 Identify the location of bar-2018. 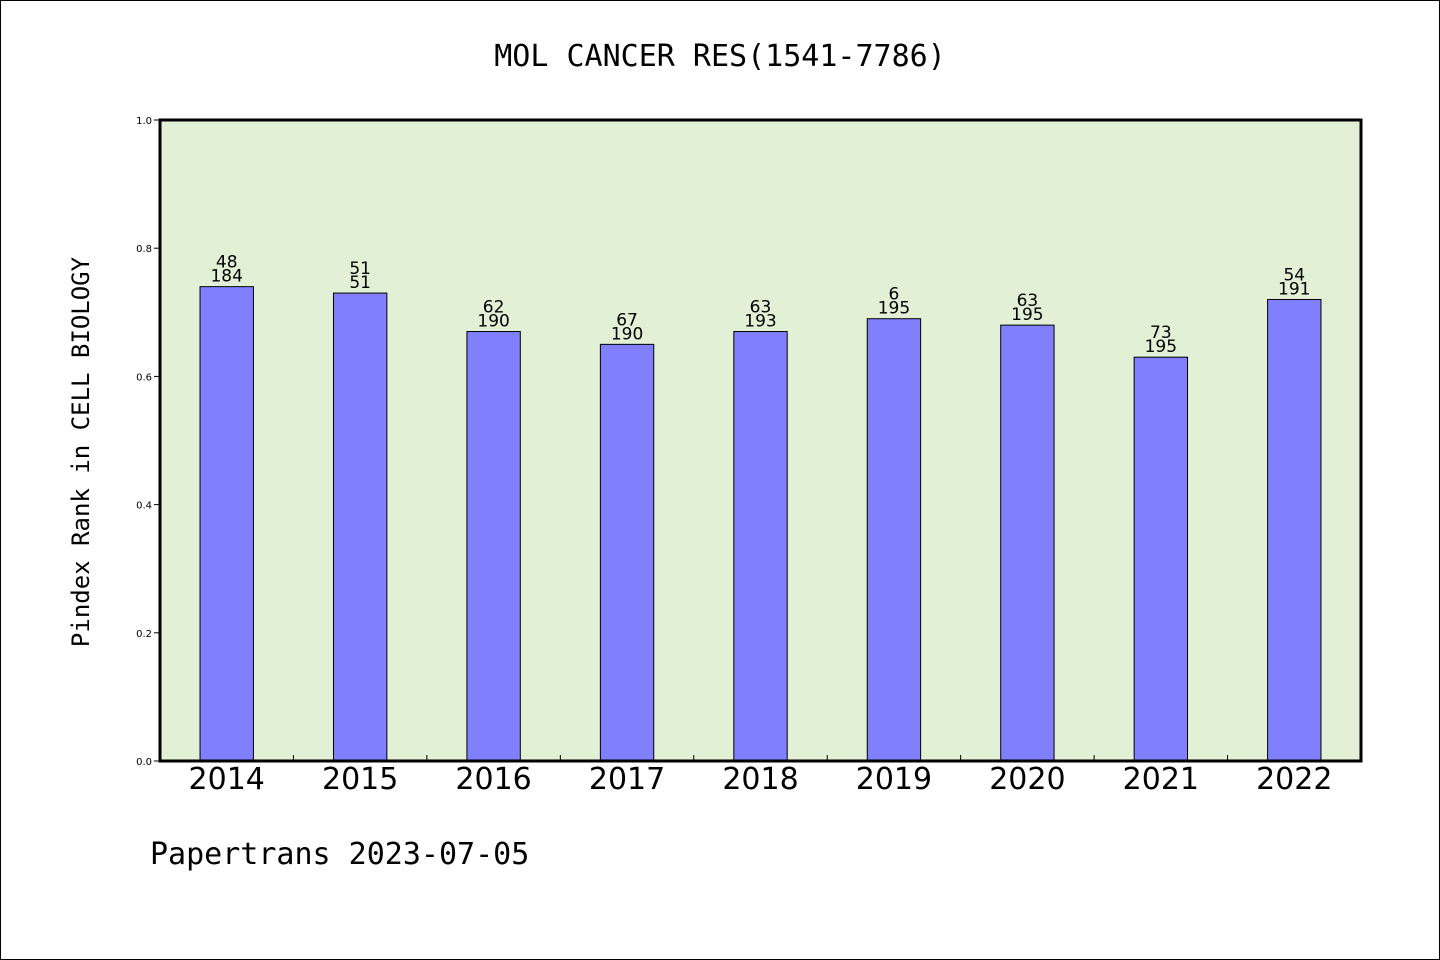
(760, 546).